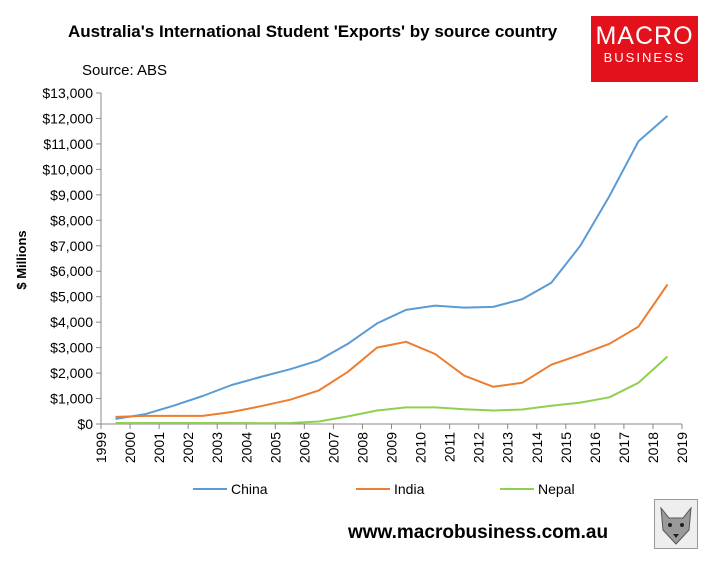 Image resolution: width=713 pixels, height=562 pixels. I want to click on y-tick-label: $6,000, so click(71, 271).